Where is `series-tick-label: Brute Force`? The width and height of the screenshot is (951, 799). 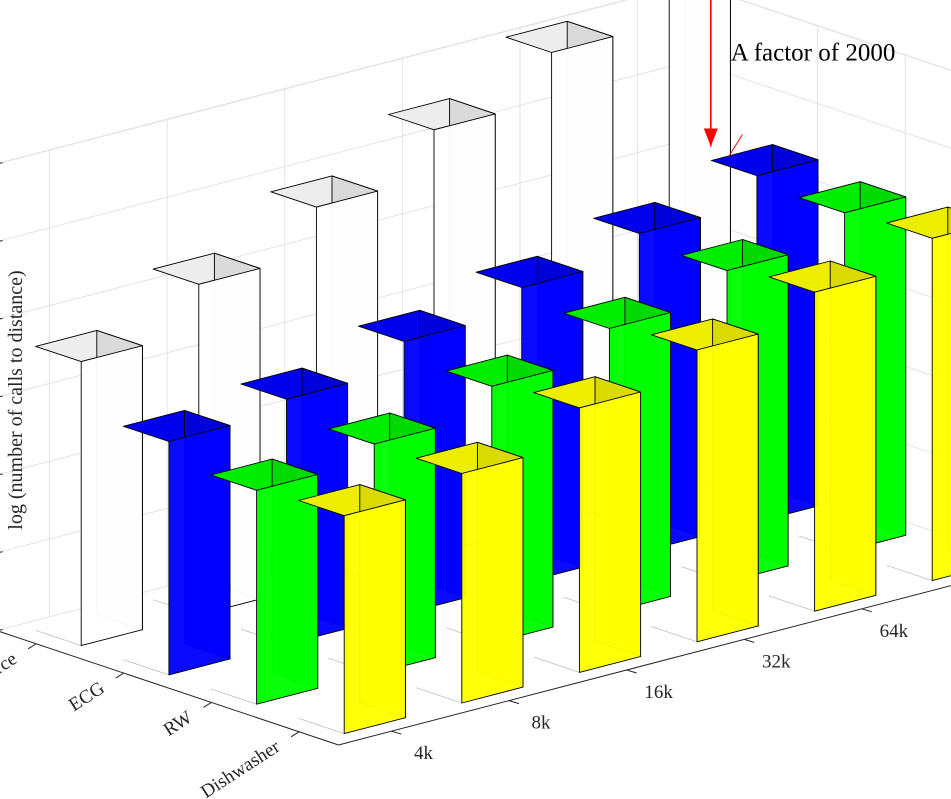 series-tick-label: Brute Force is located at coordinates (10, 681).